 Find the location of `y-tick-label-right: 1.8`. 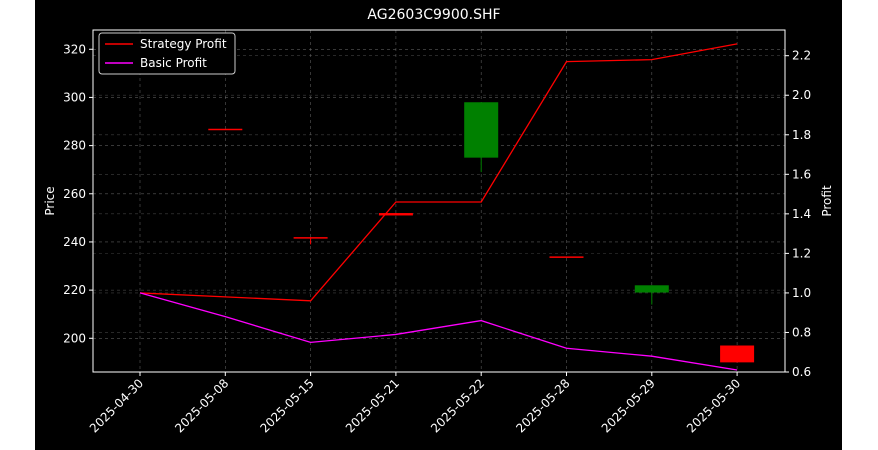

y-tick-label-right: 1.8 is located at coordinates (801, 135).